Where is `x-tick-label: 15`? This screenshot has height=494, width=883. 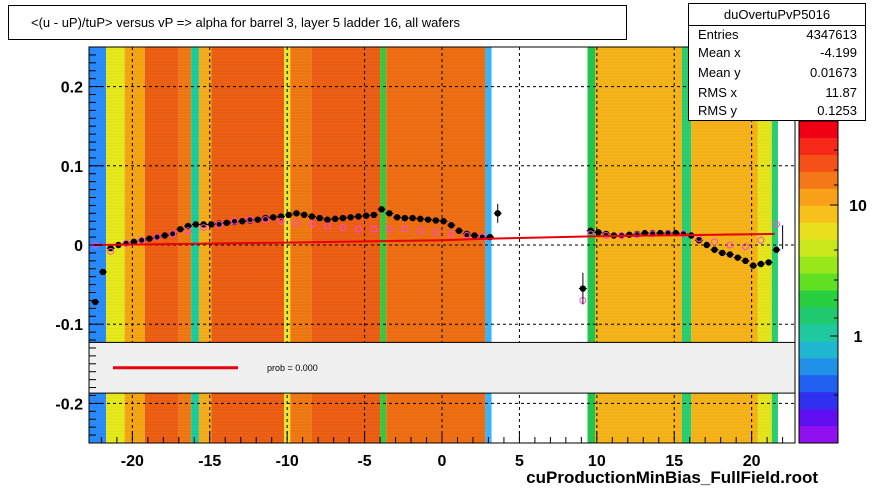 x-tick-label: 15 is located at coordinates (674, 461).